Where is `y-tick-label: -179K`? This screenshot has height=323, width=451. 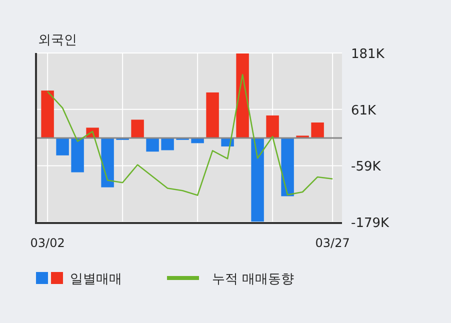
y-tick-label: -179K is located at coordinates (370, 224).